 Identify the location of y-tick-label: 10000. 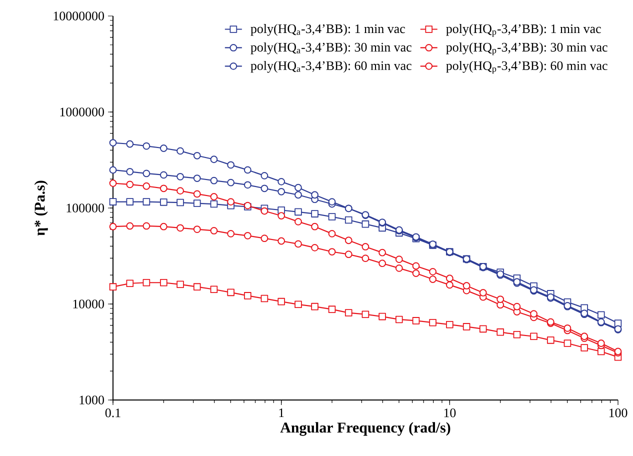
(88, 304).